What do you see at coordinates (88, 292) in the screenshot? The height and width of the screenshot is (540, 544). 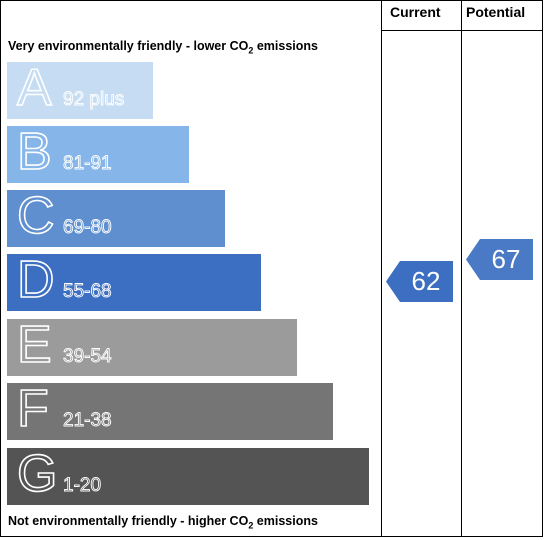 I see `band-range: 55-68` at bounding box center [88, 292].